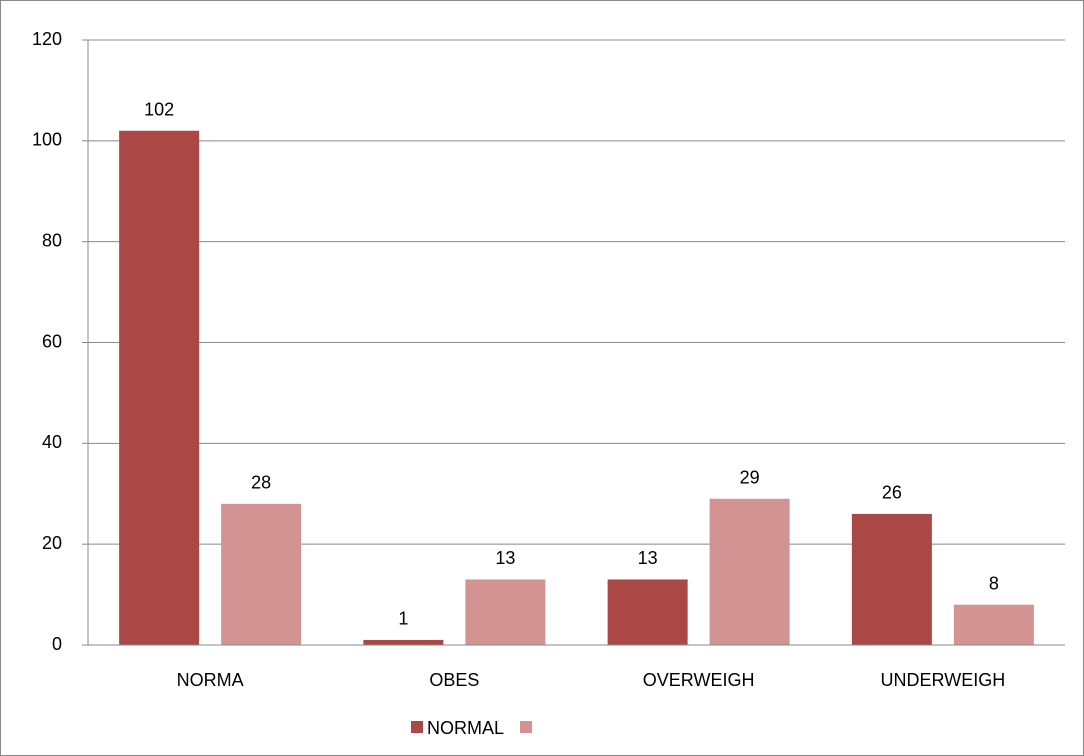  Describe the element at coordinates (52, 543) in the screenshot. I see `y-tick-label: 20` at that location.